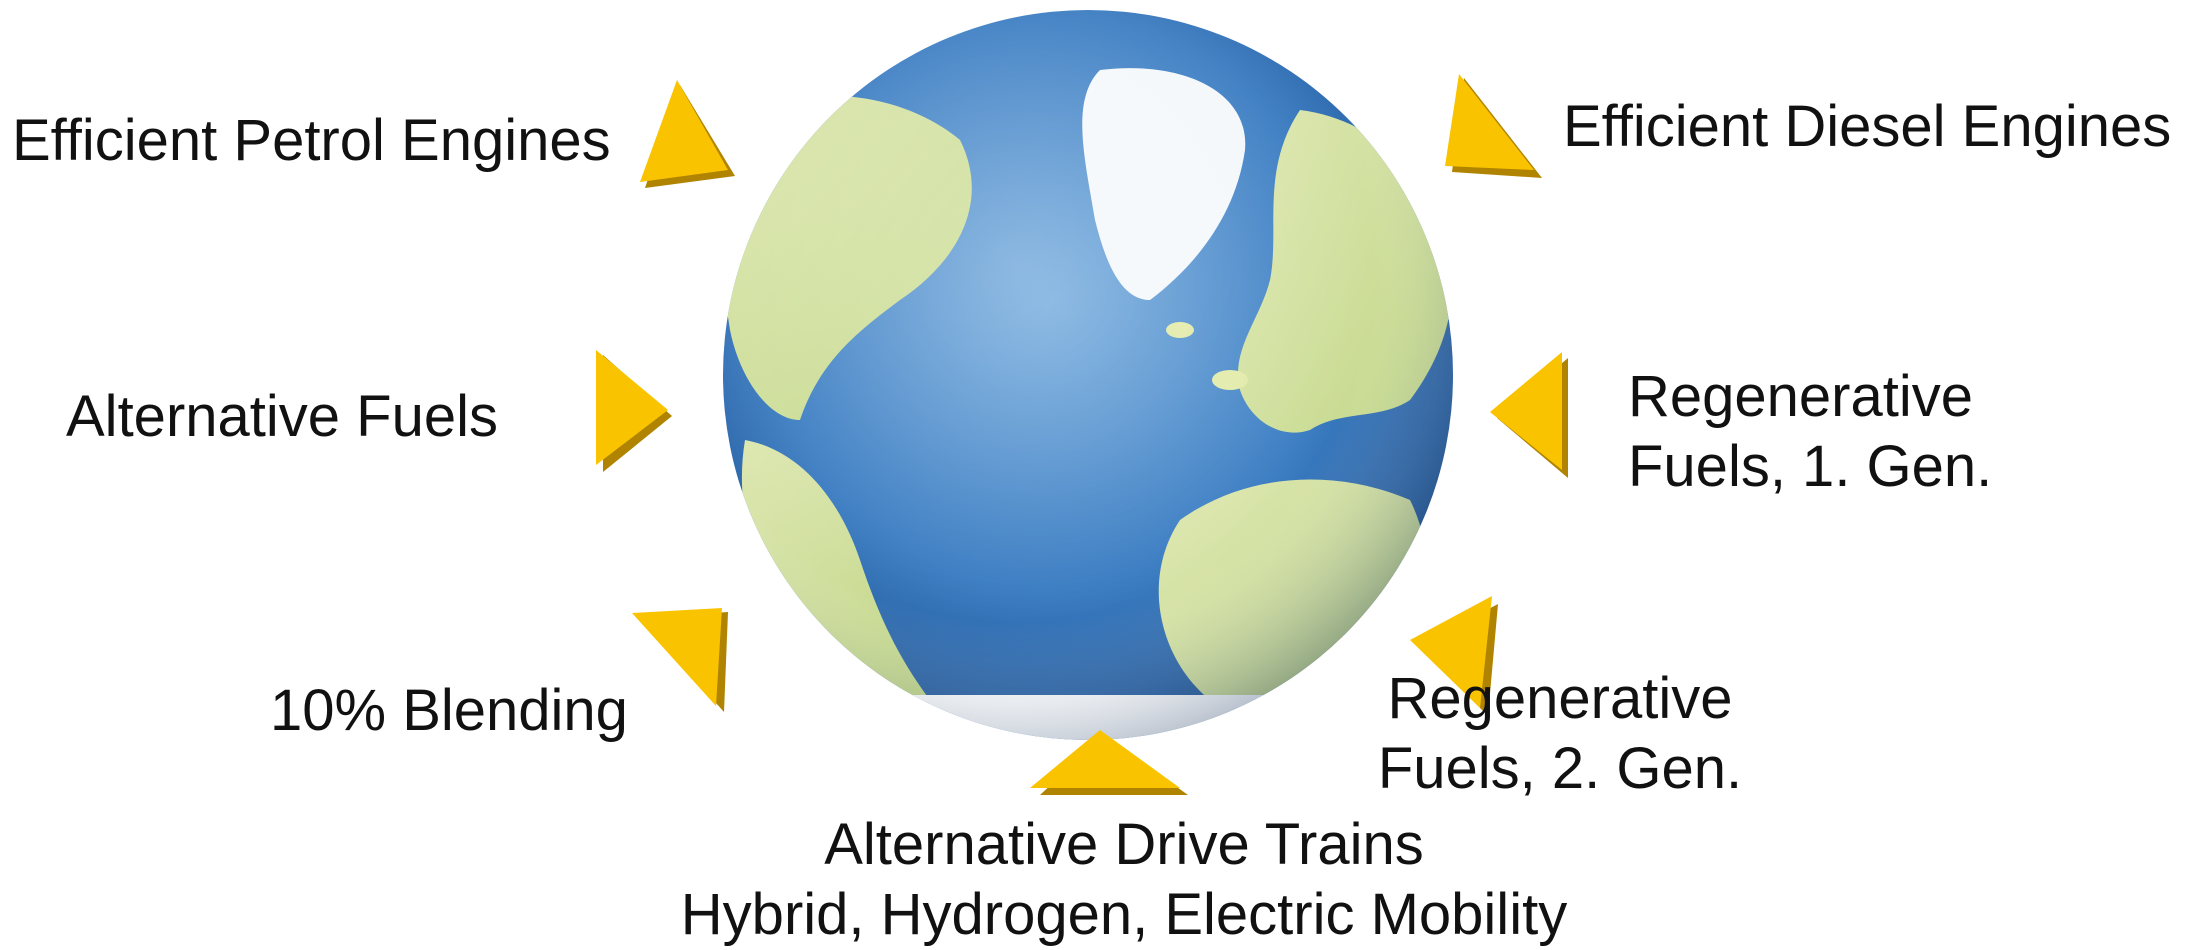 The width and height of the screenshot is (2195, 950). Describe the element at coordinates (1810, 431) in the screenshot. I see `label-regenerative-fuels-1-gen: Regenerative Fuels, 1. Gen.` at that location.